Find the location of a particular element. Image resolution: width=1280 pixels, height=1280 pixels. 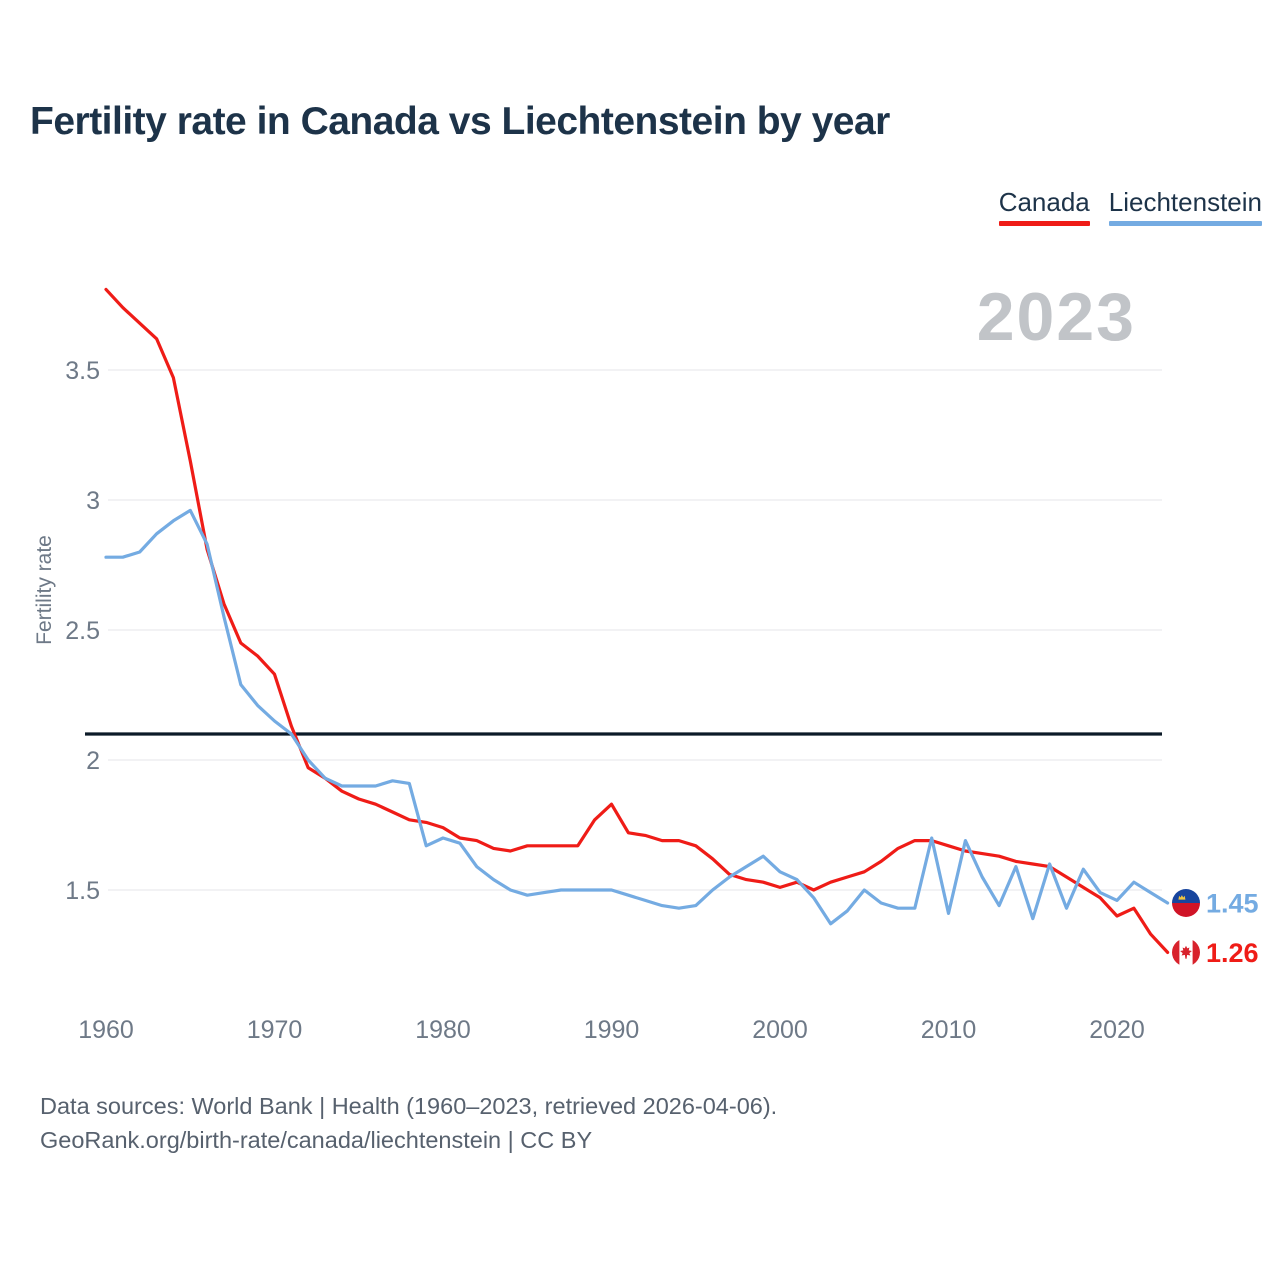

crown-glyph is located at coordinates (1182, 897).